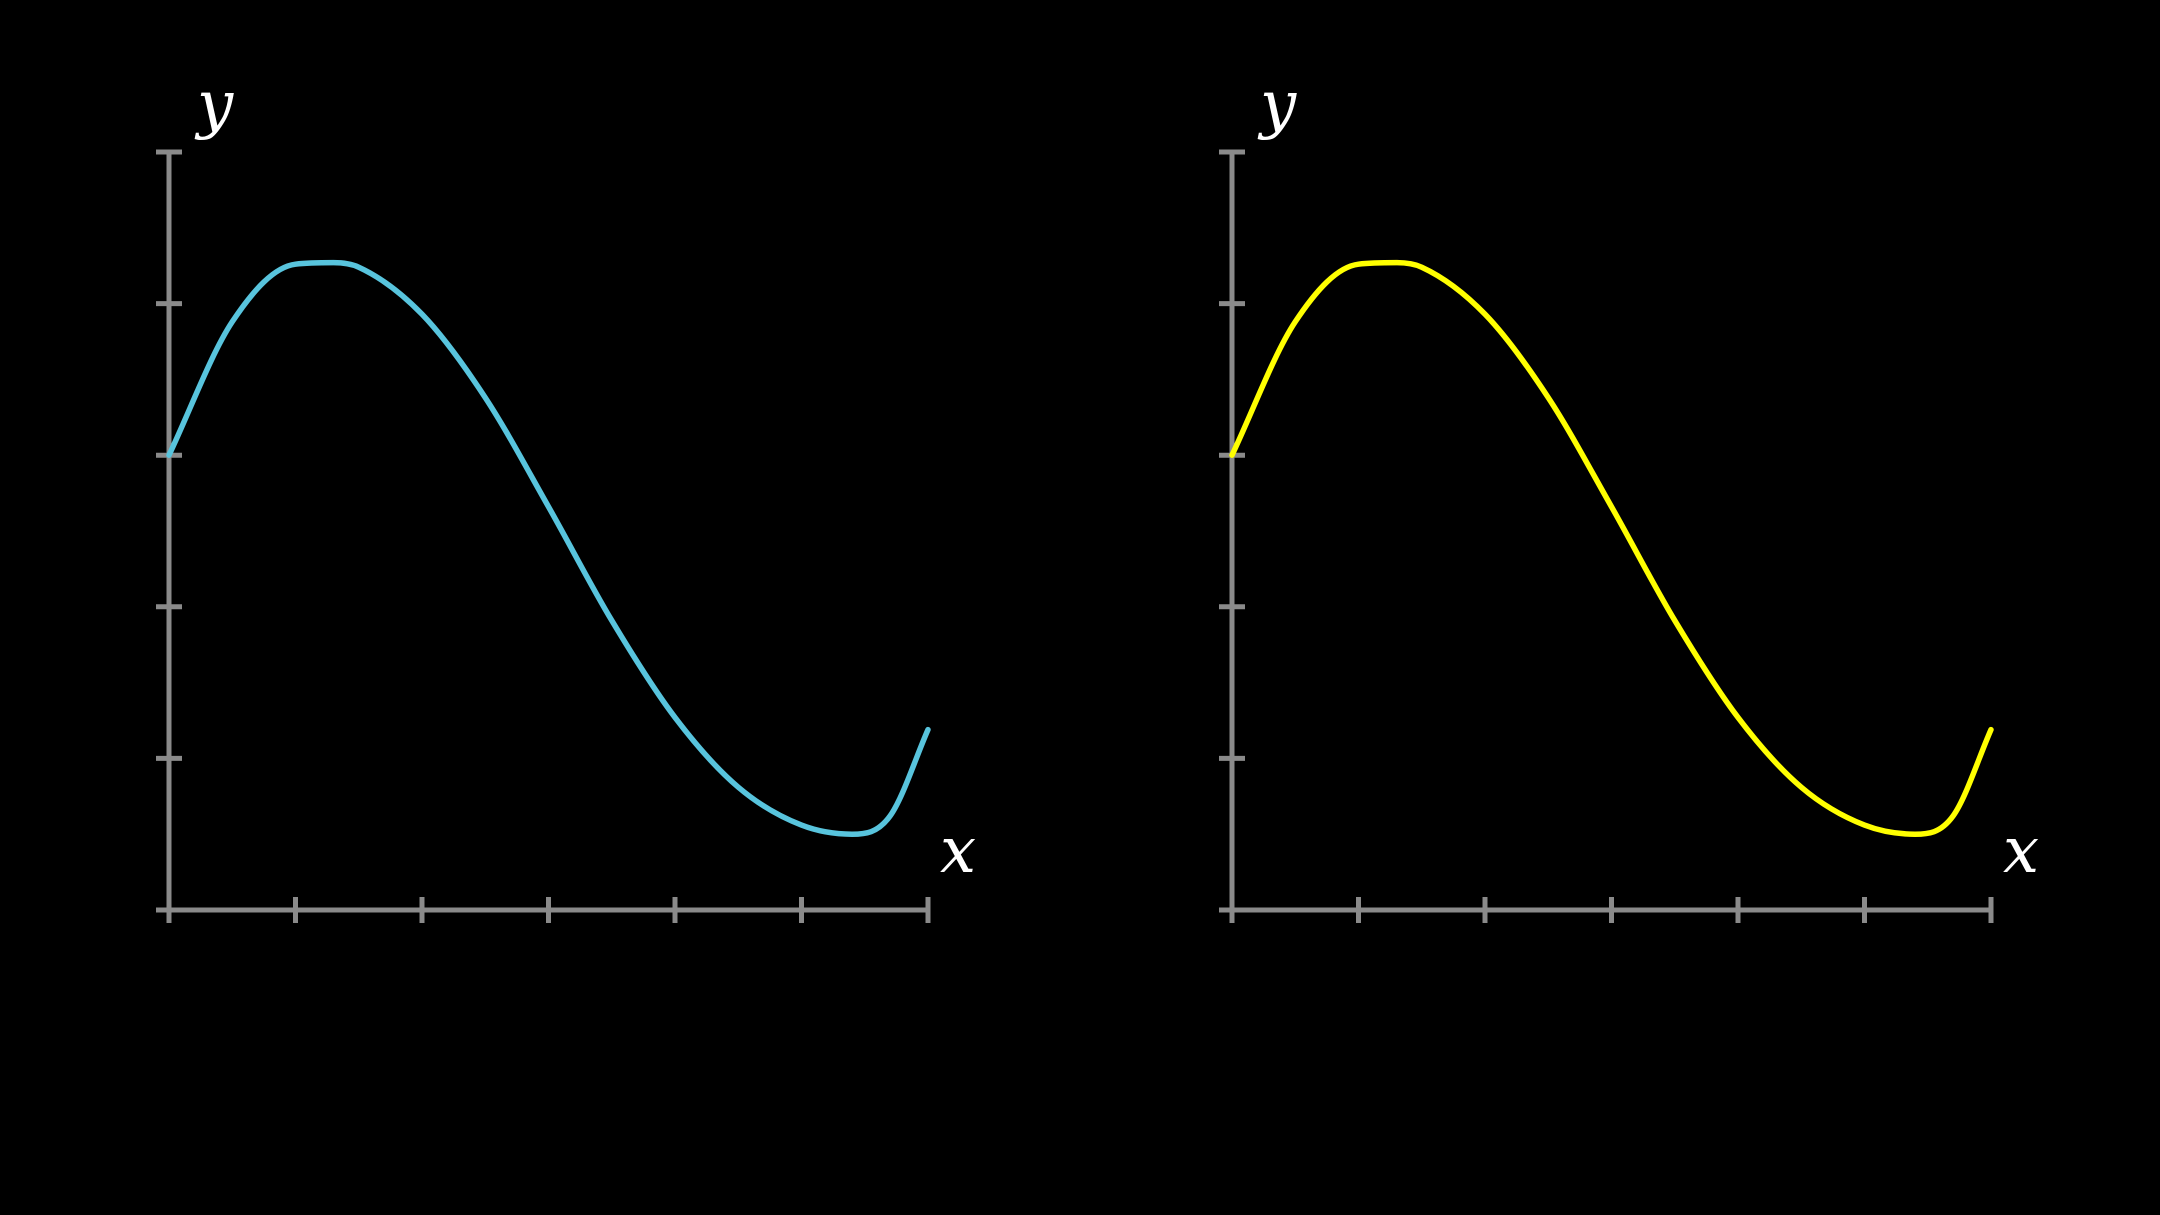  What do you see at coordinates (958, 851) in the screenshot?
I see `left-x-axis-label: x` at bounding box center [958, 851].